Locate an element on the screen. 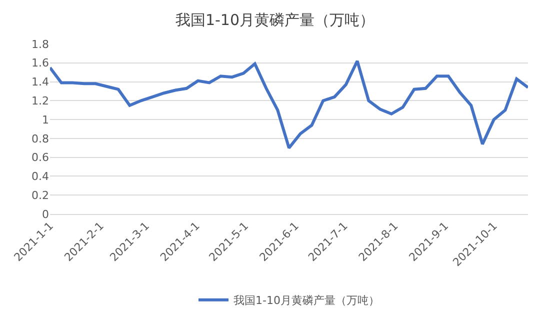  legend-label: 我国1-10月黄磷产量（万吨） is located at coordinates (307, 301).